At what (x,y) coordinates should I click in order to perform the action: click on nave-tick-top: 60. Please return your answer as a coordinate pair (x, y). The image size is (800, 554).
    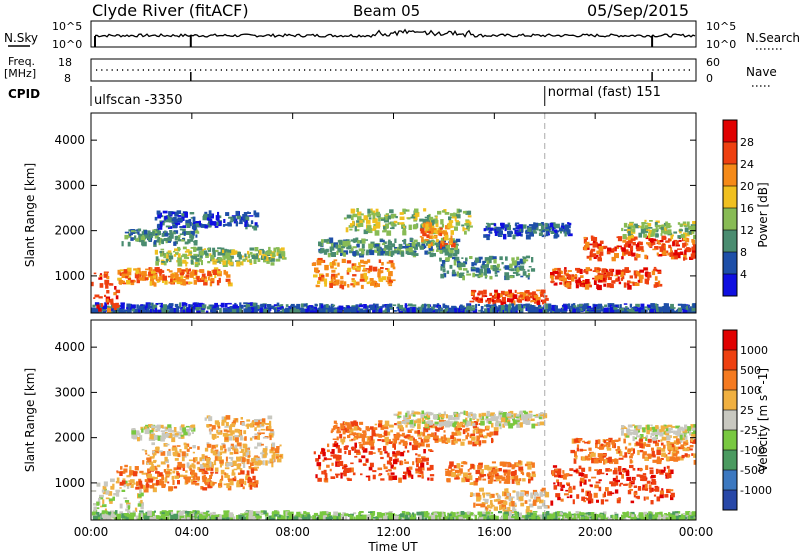
    Looking at the image, I should click on (713, 62).